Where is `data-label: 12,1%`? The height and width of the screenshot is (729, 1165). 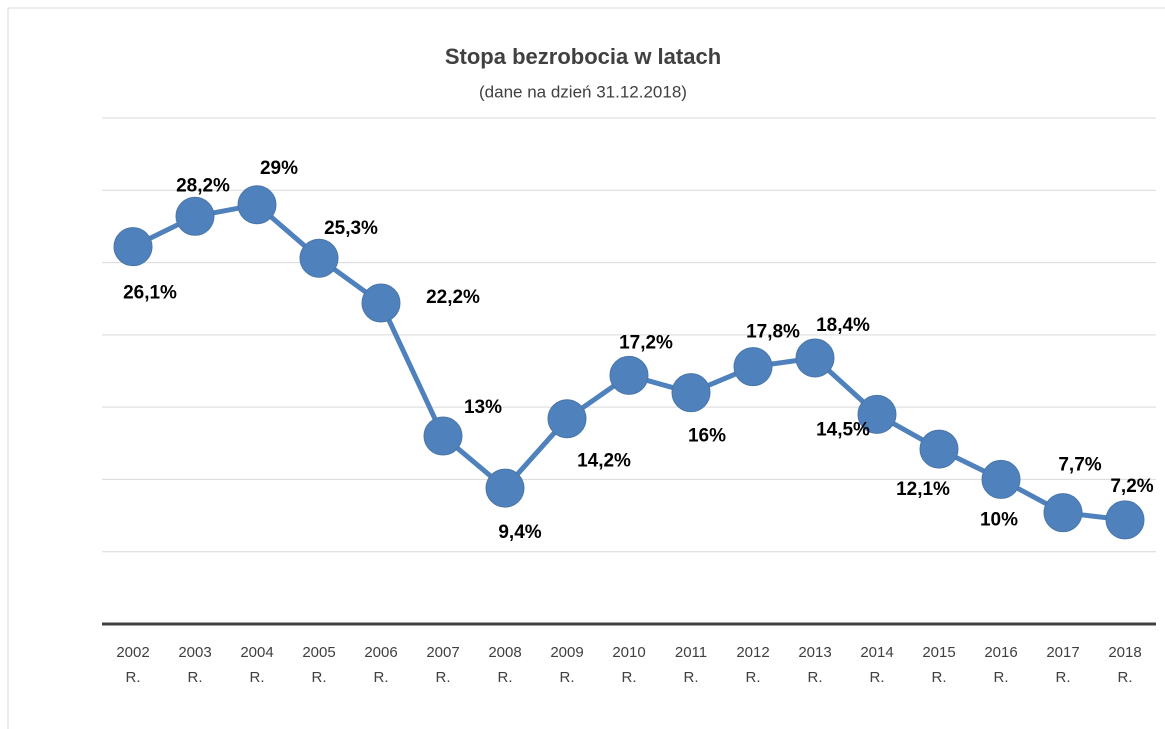
data-label: 12,1% is located at coordinates (923, 489).